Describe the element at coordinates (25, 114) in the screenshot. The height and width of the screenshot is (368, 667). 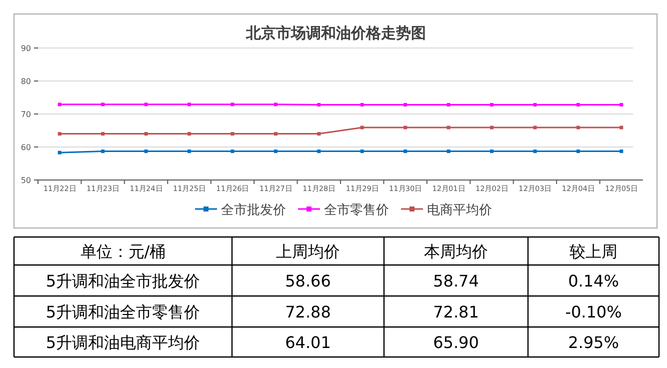
I see `y-tick-label: 70` at that location.